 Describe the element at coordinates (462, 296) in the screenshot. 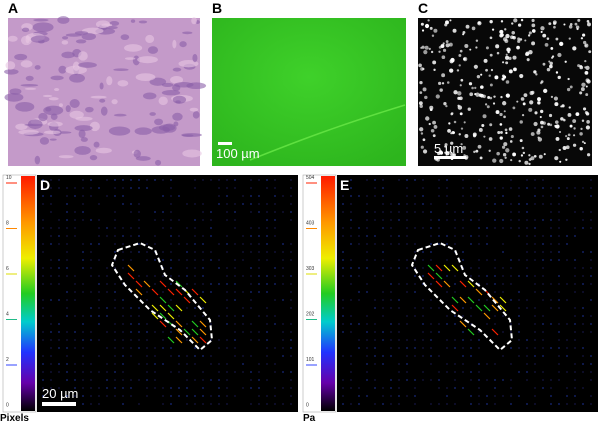

I see `cell-outline` at that location.